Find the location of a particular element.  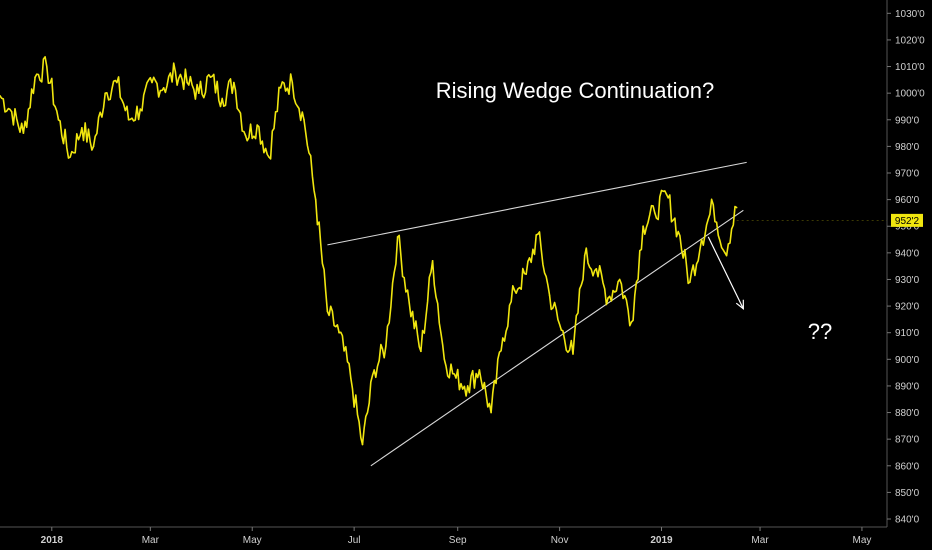

arrow-shaft is located at coordinates (725, 273).